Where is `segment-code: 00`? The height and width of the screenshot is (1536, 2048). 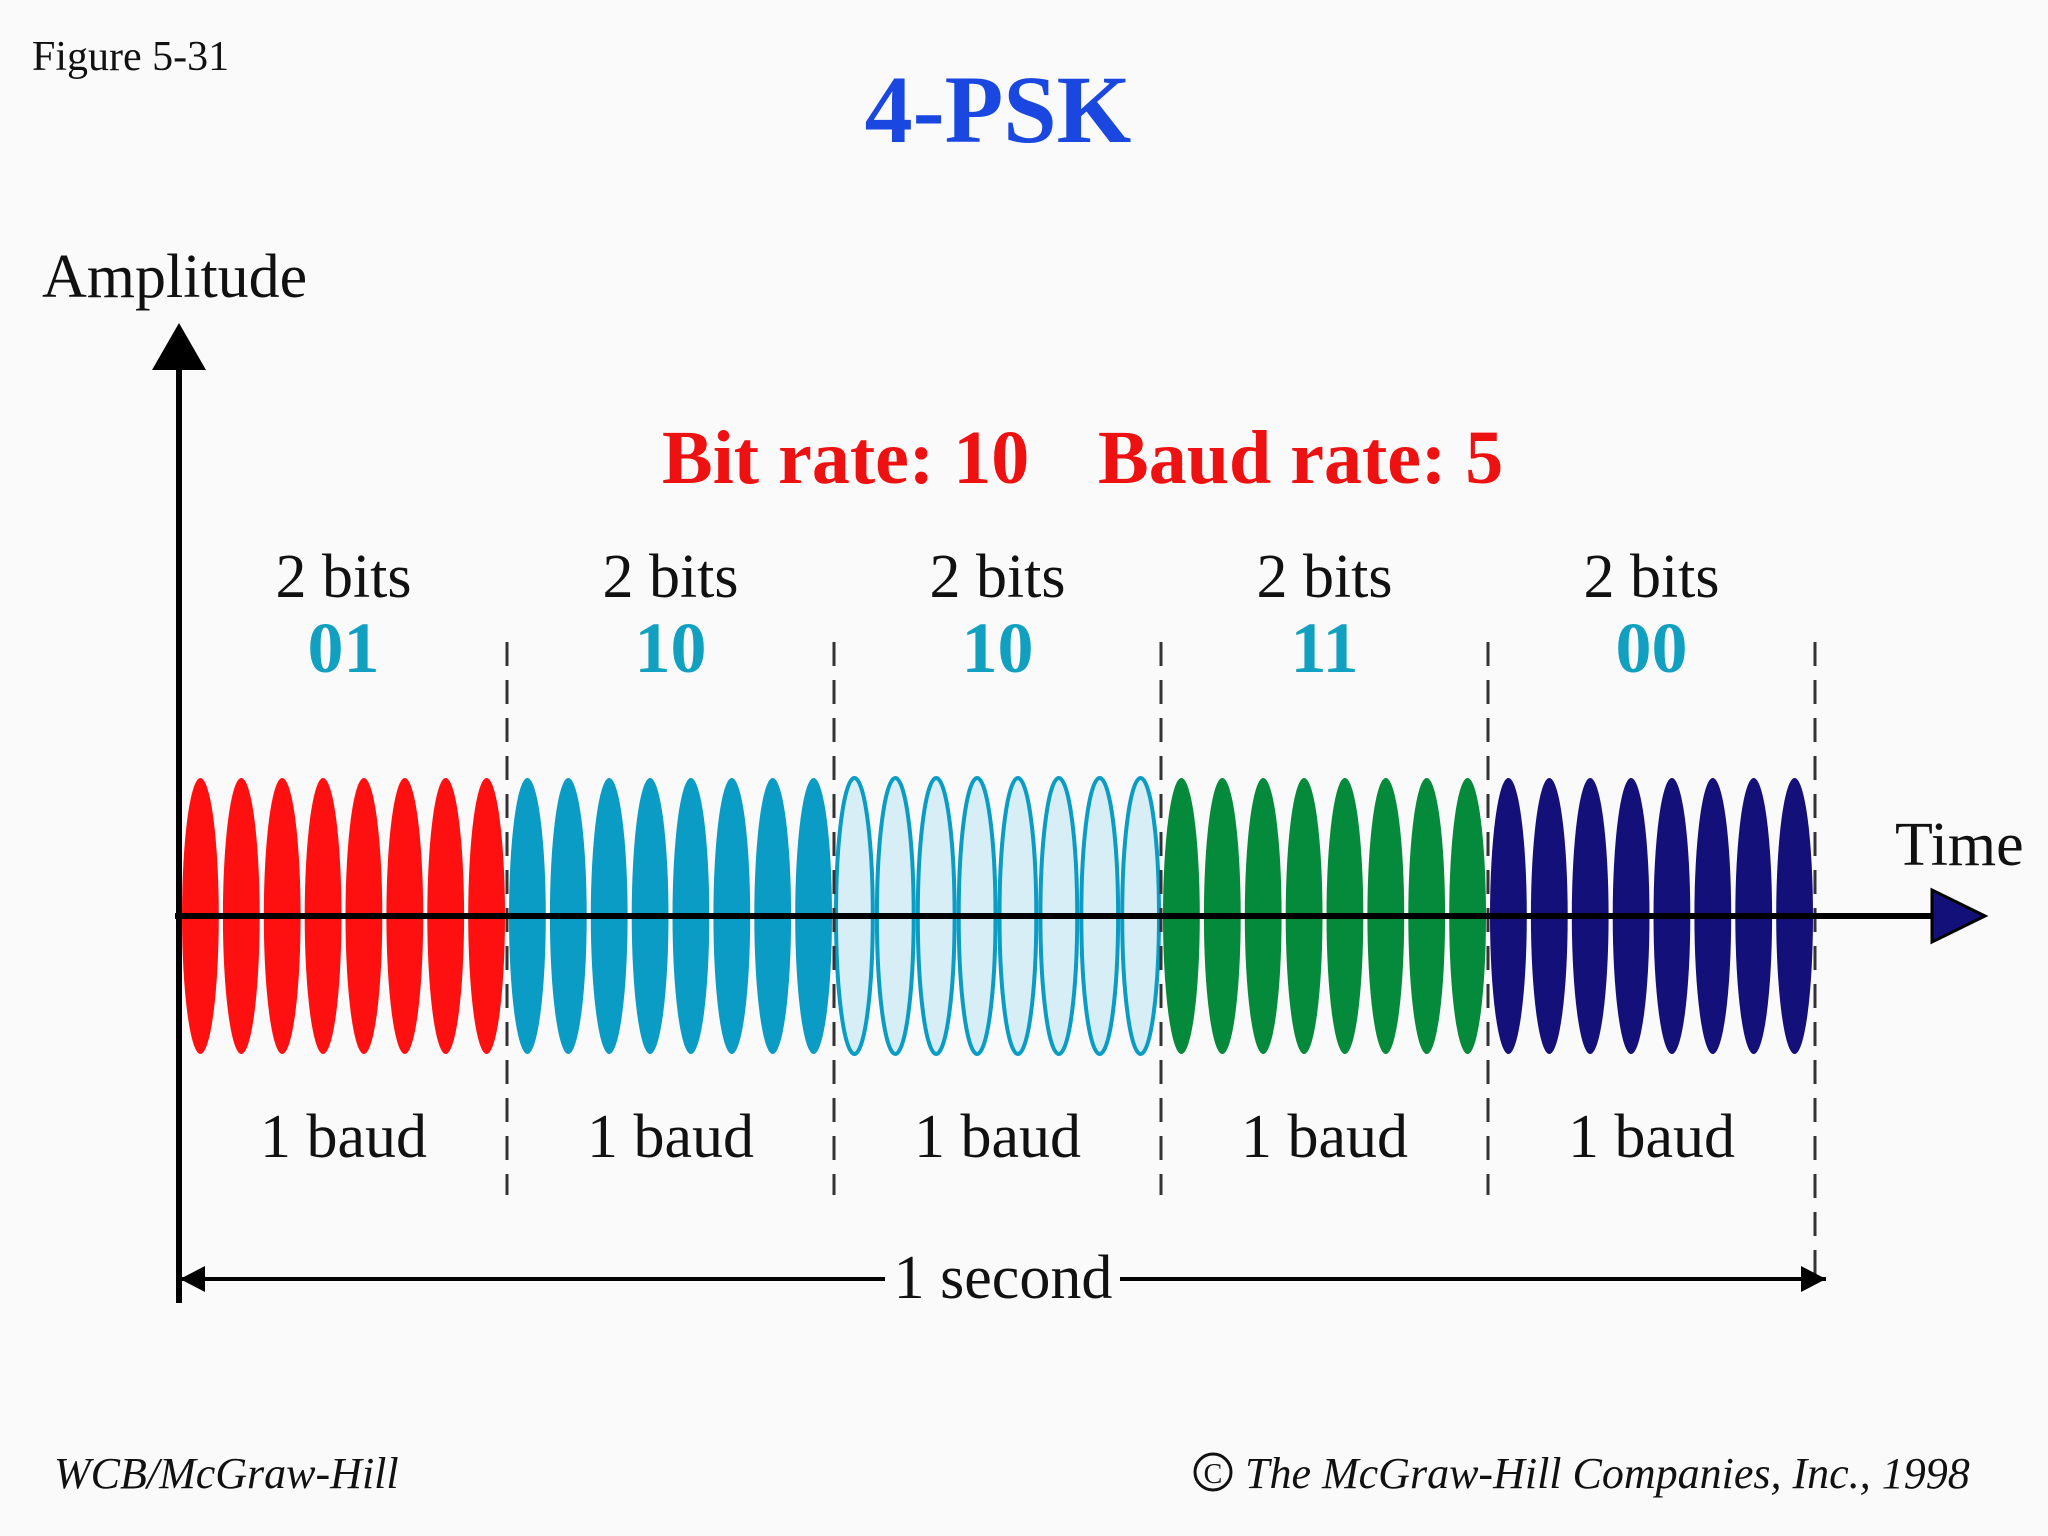 segment-code: 00 is located at coordinates (1652, 648).